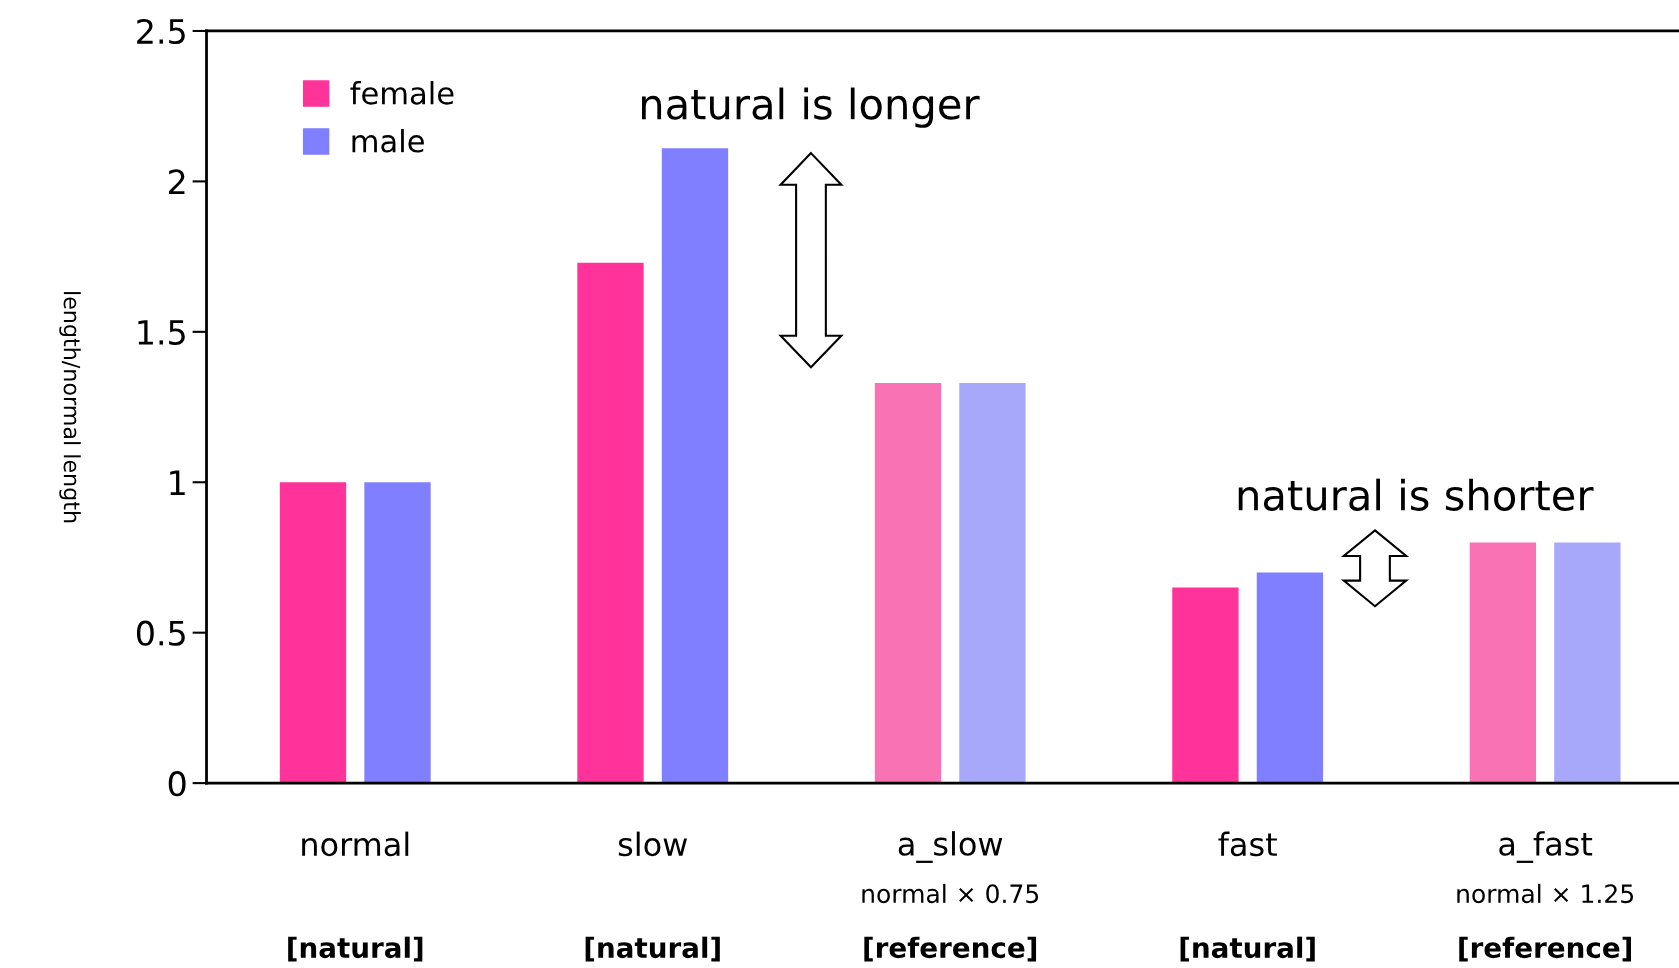 The width and height of the screenshot is (1679, 968). I want to click on category-label: fast [natural], so click(1247, 896).